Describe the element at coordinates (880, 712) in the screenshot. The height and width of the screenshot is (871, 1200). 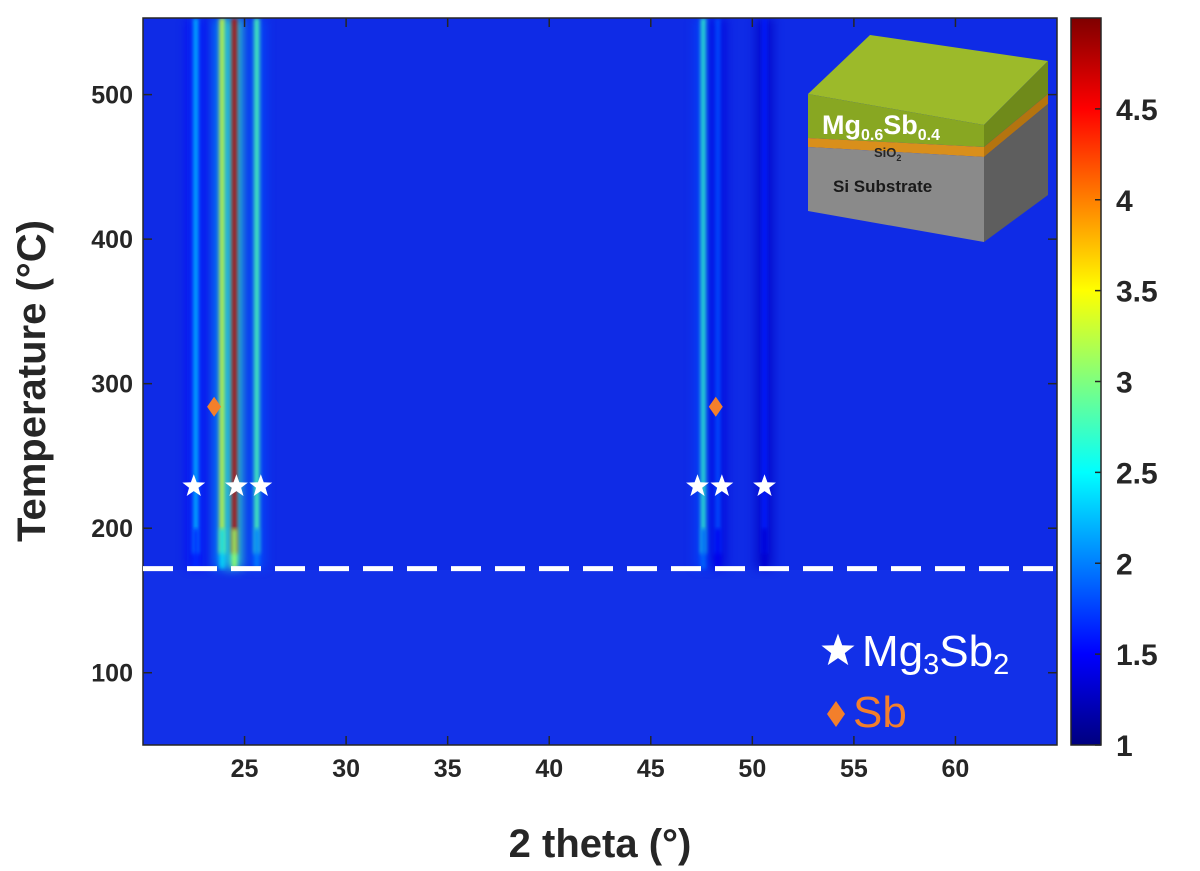
I see `legend-label-sb: Sb` at that location.